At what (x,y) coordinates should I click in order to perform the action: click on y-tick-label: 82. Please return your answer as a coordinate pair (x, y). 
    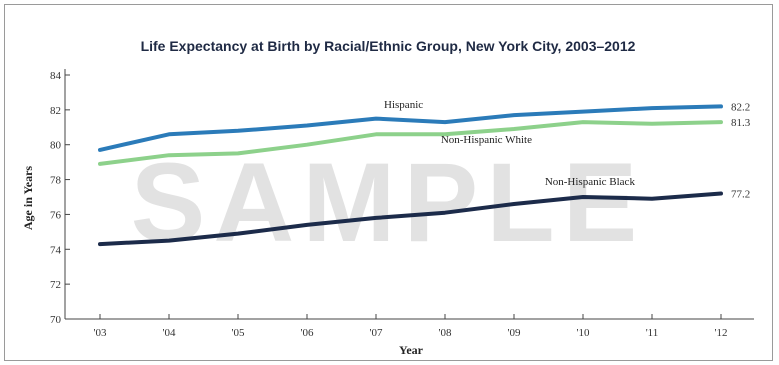
    Looking at the image, I should click on (55, 111).